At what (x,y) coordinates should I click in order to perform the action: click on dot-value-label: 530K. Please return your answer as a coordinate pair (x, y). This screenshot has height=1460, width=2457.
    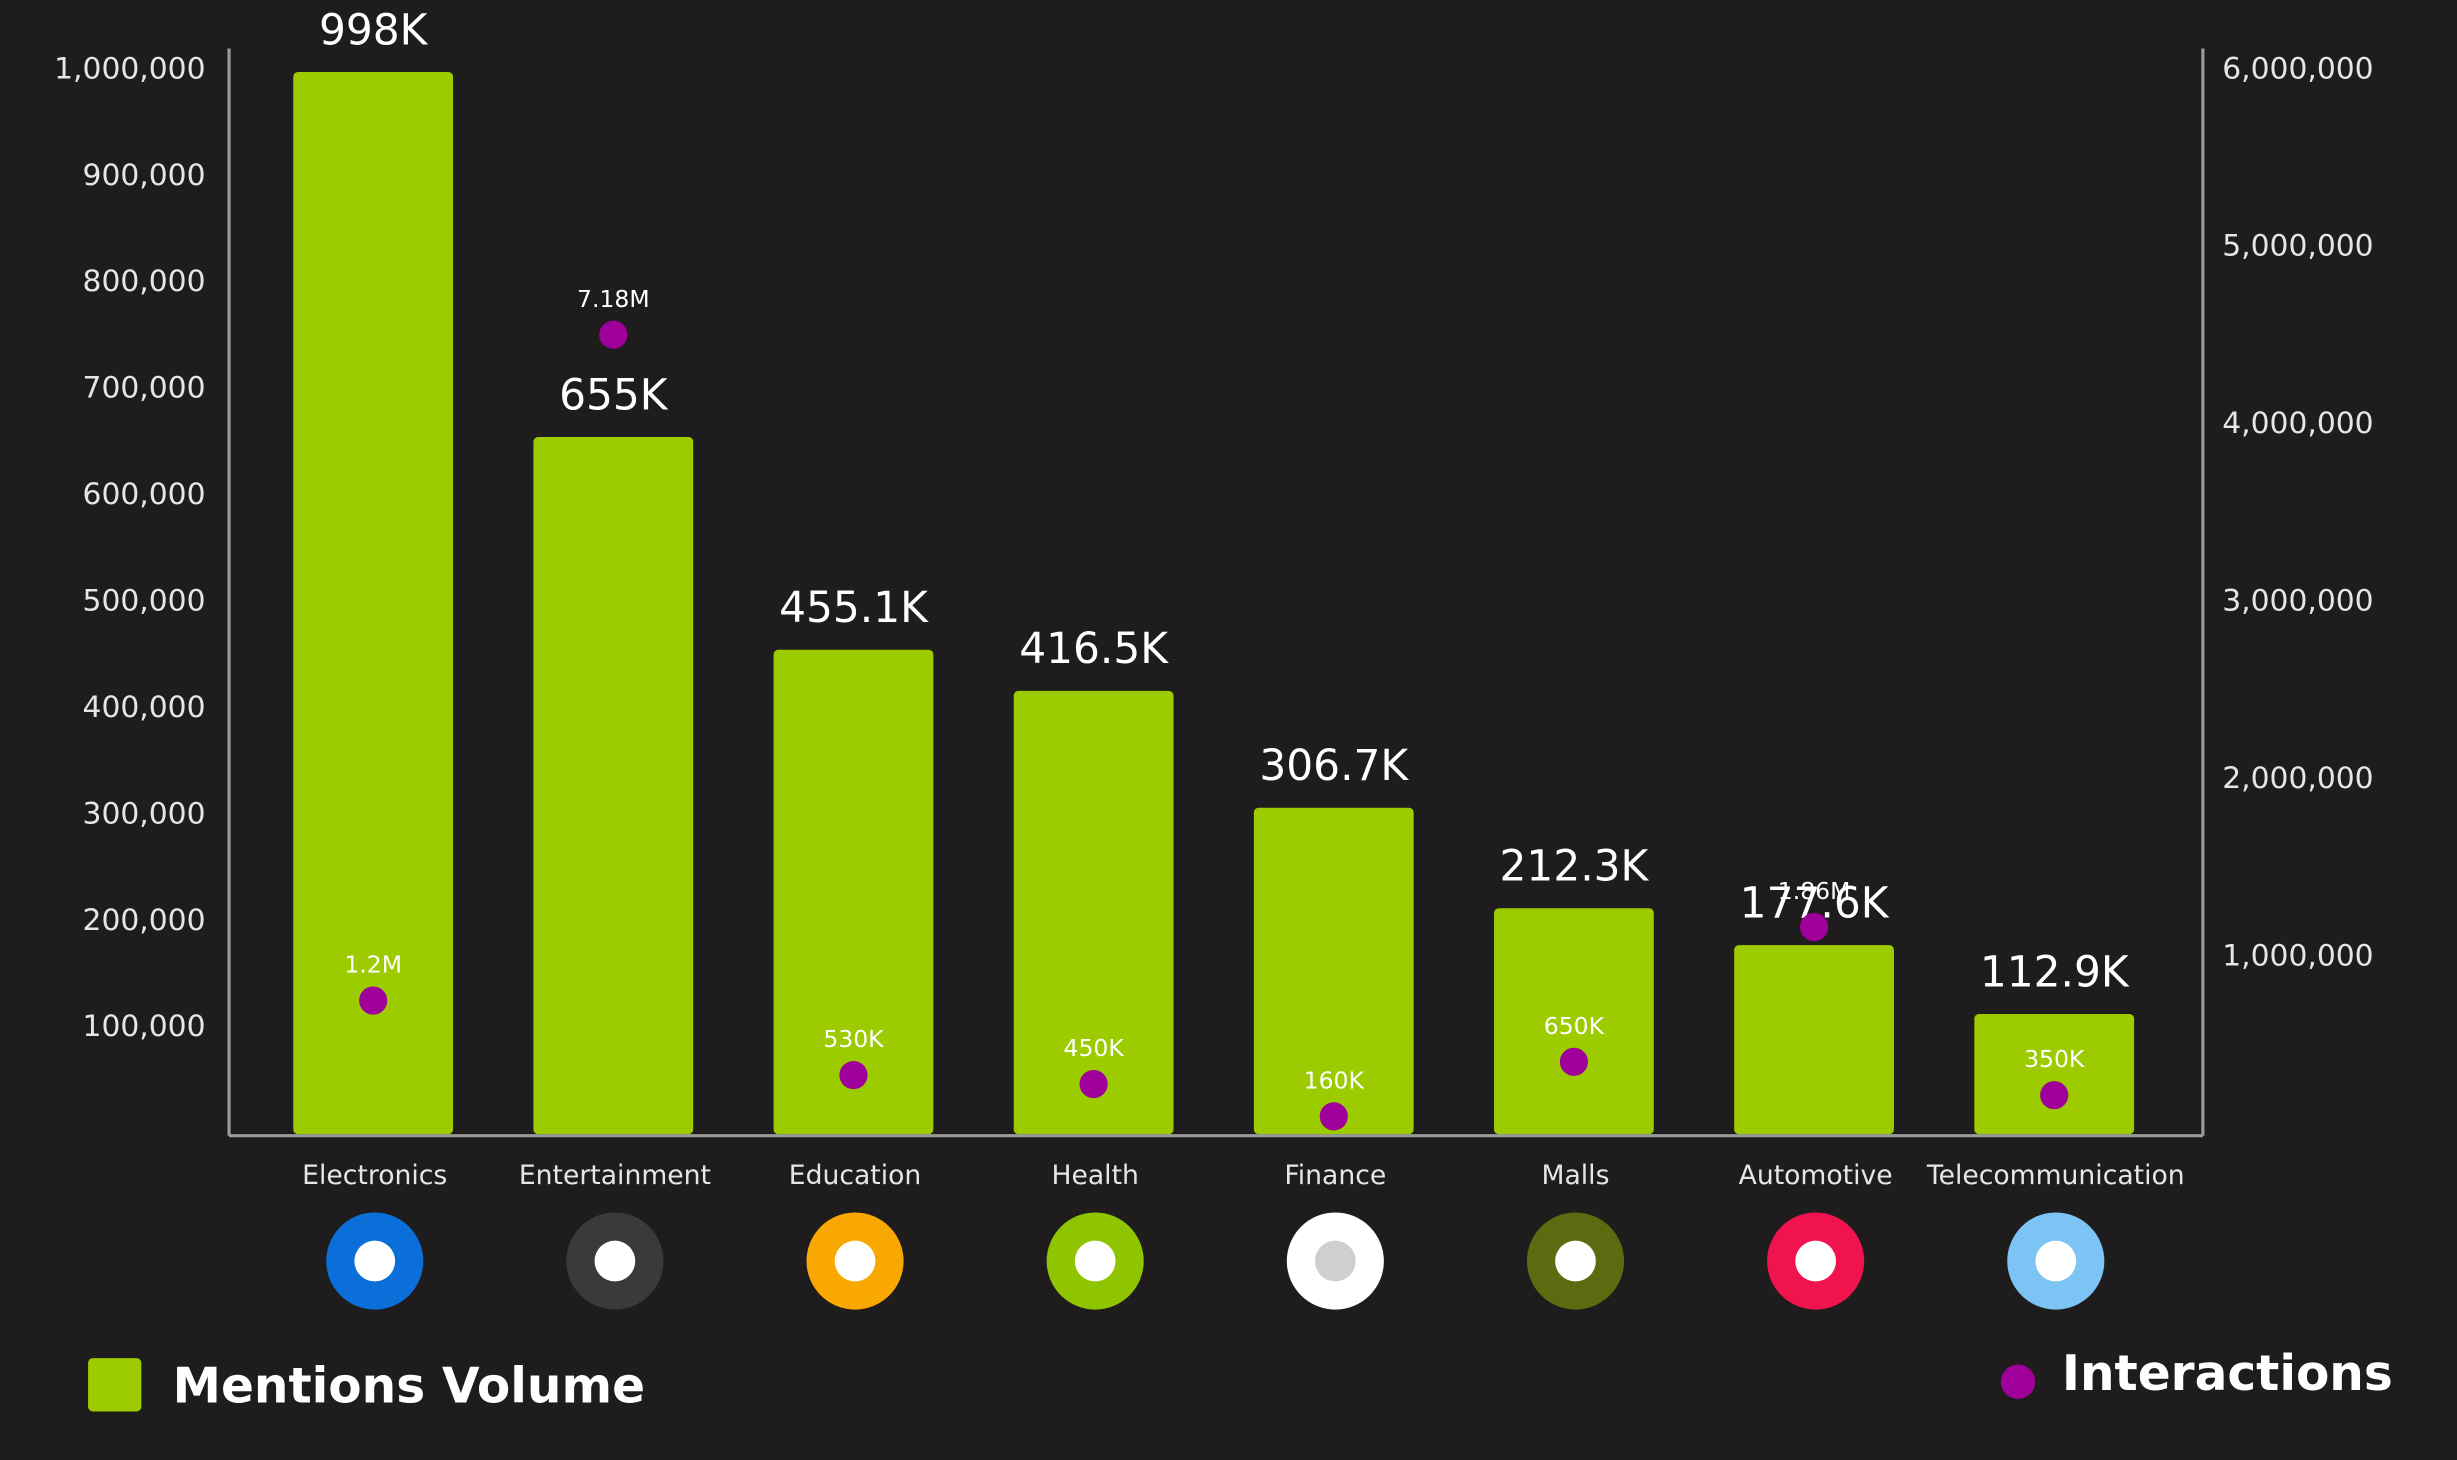
    Looking at the image, I should click on (853, 1039).